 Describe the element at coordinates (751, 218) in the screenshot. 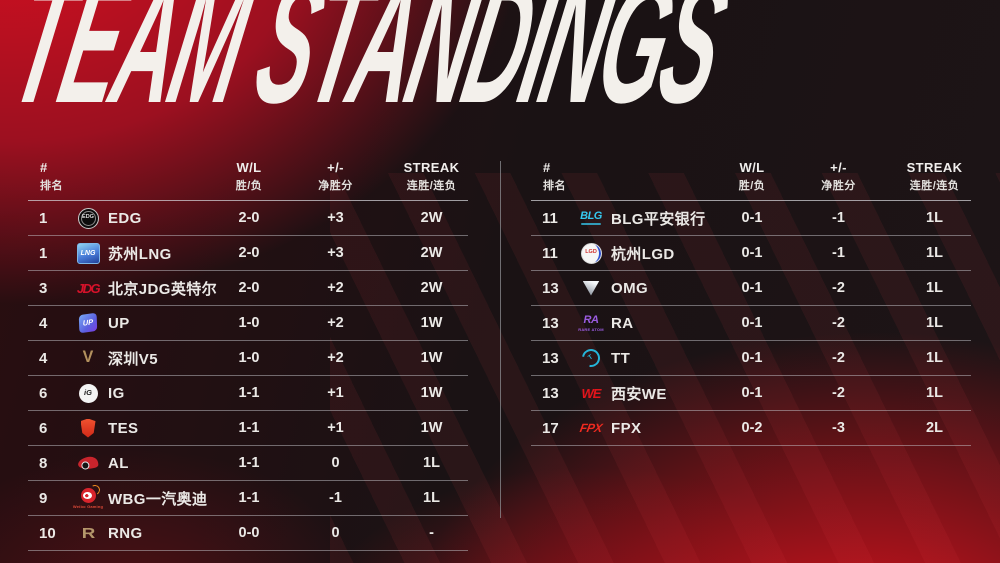

I see `table-row: 11 BLG BLG平安银行 0-1 -1 1L` at that location.